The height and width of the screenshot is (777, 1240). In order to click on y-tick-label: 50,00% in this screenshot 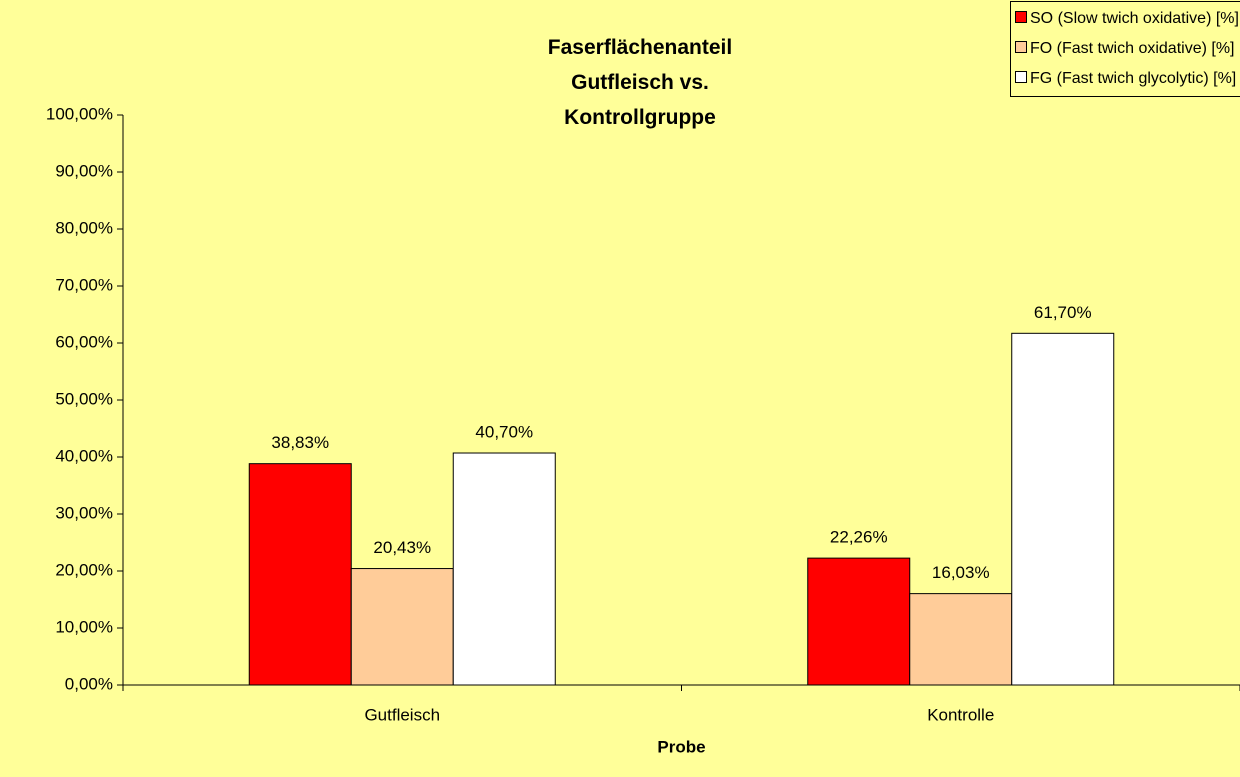, I will do `click(84, 398)`.